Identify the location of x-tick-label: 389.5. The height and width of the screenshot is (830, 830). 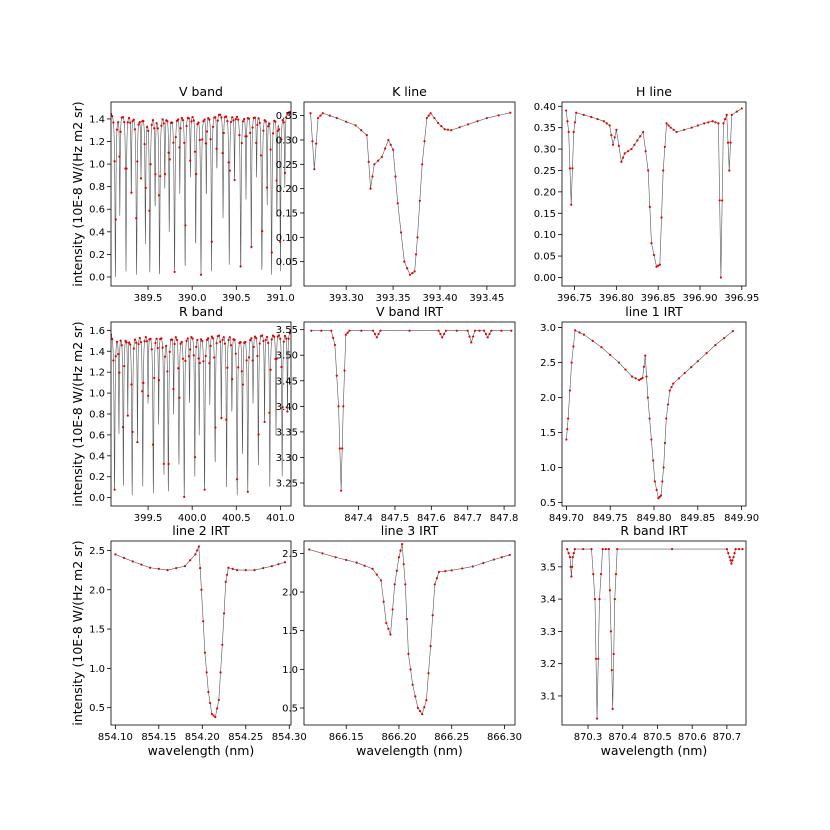
(148, 298).